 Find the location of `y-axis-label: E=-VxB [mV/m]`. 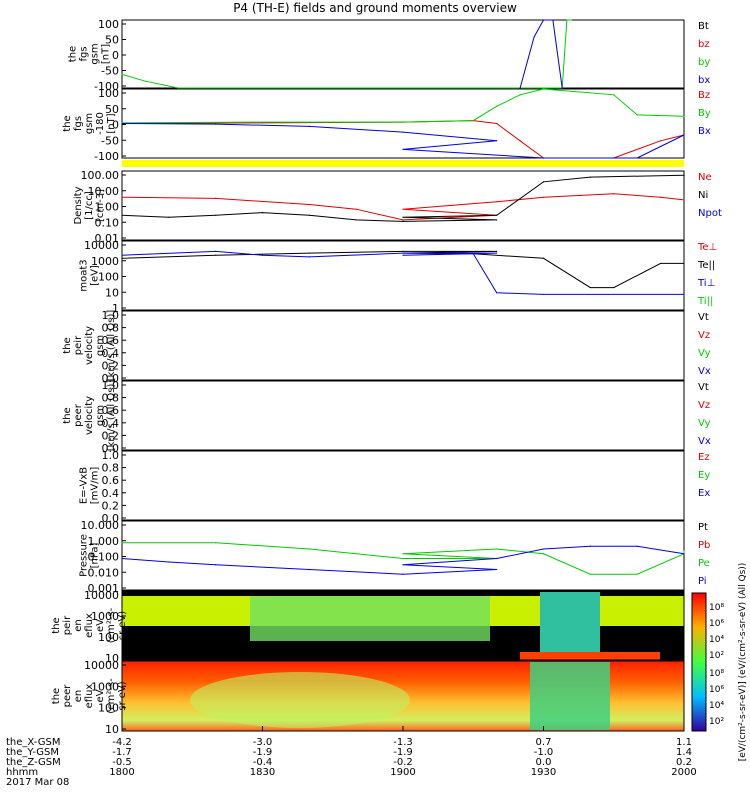

y-axis-label: E=-VxB [mV/m] is located at coordinates (90, 486).